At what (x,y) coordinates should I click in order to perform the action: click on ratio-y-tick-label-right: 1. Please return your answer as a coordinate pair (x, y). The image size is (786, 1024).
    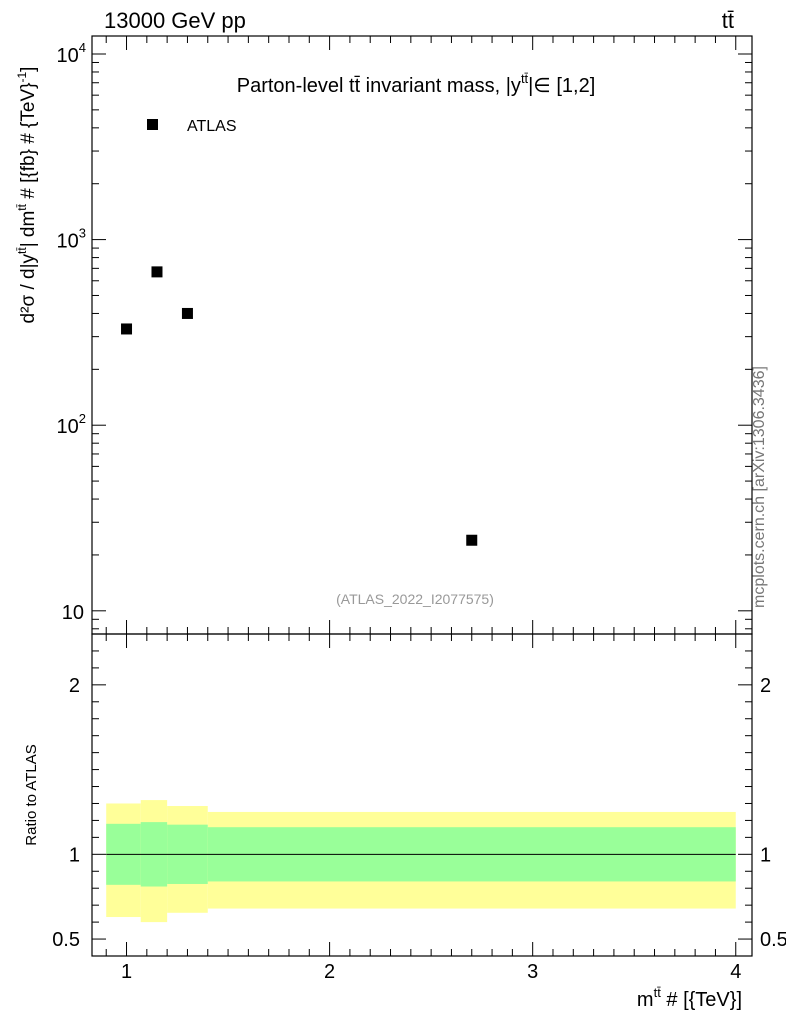
    Looking at the image, I should click on (765, 855).